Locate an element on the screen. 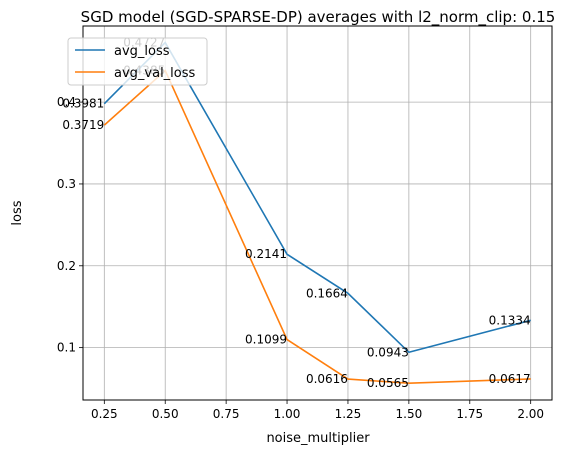 The width and height of the screenshot is (582, 455). y-axis-label: loss is located at coordinates (17, 212).